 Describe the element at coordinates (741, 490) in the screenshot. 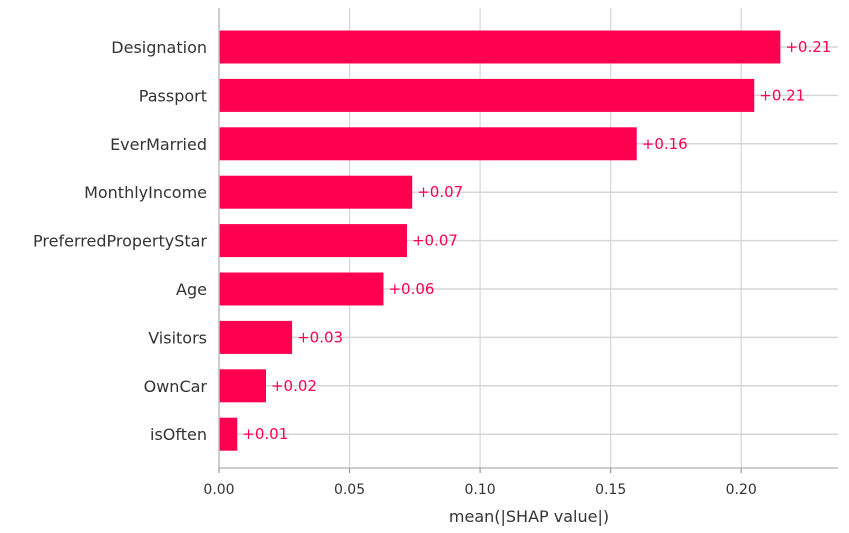

I see `x-tick-label: 0.20` at that location.